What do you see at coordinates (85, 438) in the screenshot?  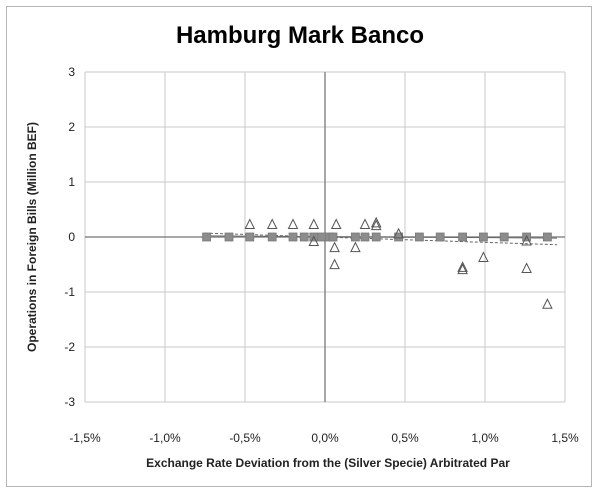 I see `x-tick-label: -1,5%` at bounding box center [85, 438].